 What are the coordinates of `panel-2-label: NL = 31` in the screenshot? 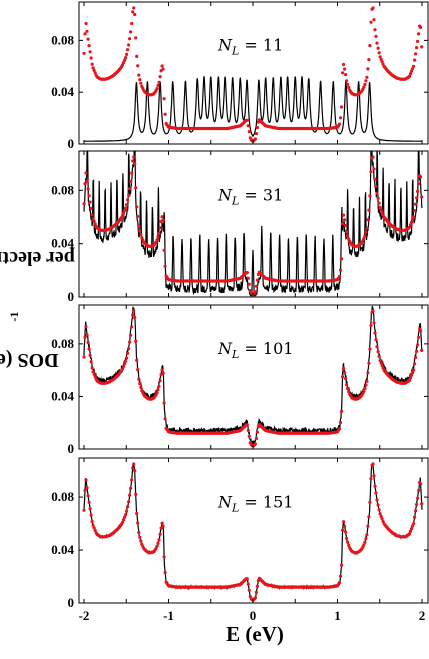 It's located at (250, 197).